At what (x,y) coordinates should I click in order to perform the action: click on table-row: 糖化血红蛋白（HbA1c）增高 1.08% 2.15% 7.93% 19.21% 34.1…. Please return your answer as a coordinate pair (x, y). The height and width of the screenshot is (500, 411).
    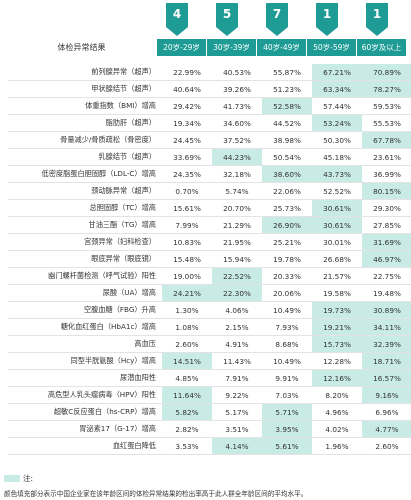
    Looking at the image, I should click on (209, 327).